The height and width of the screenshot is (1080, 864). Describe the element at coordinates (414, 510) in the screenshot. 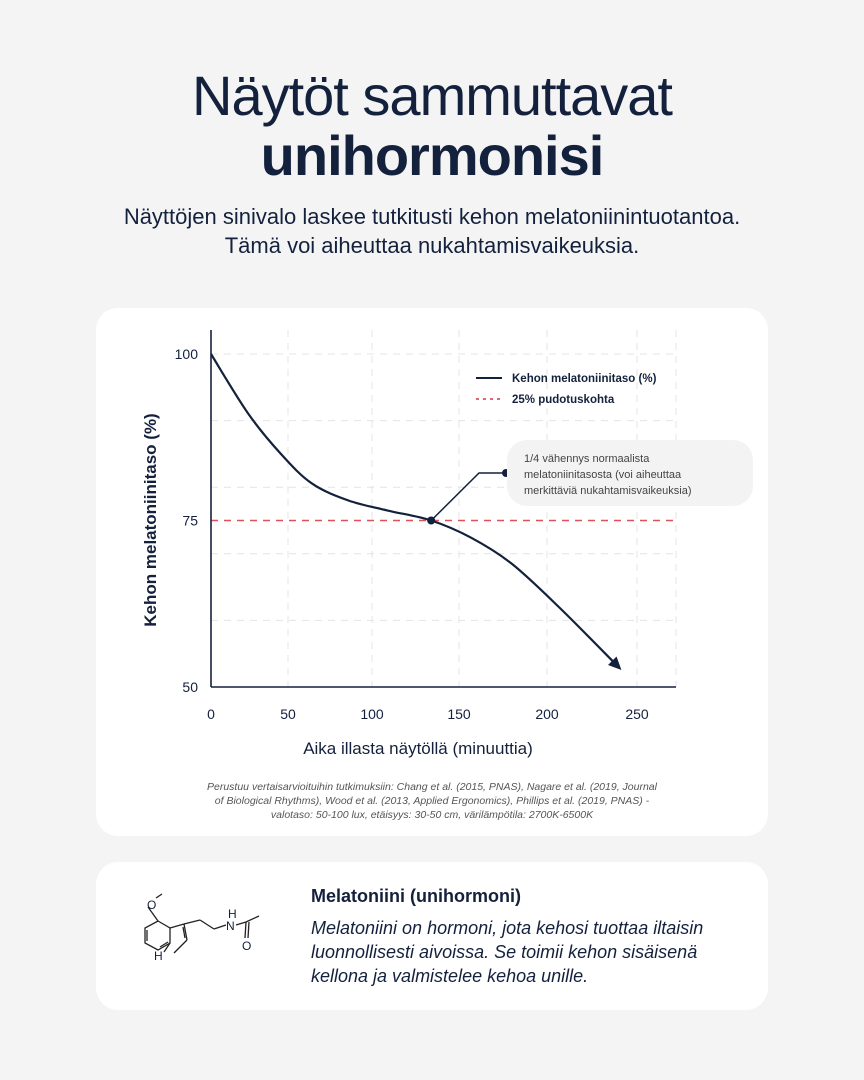

I see `series-line` at that location.